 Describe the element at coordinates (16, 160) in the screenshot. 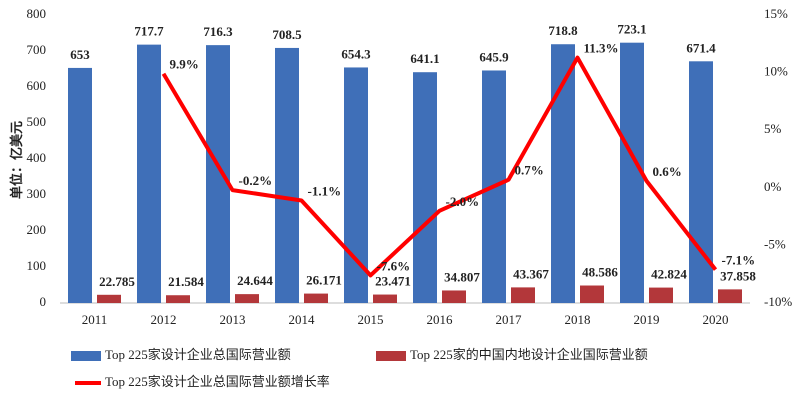

I see `y-axis-label: 单位：亿美元` at that location.